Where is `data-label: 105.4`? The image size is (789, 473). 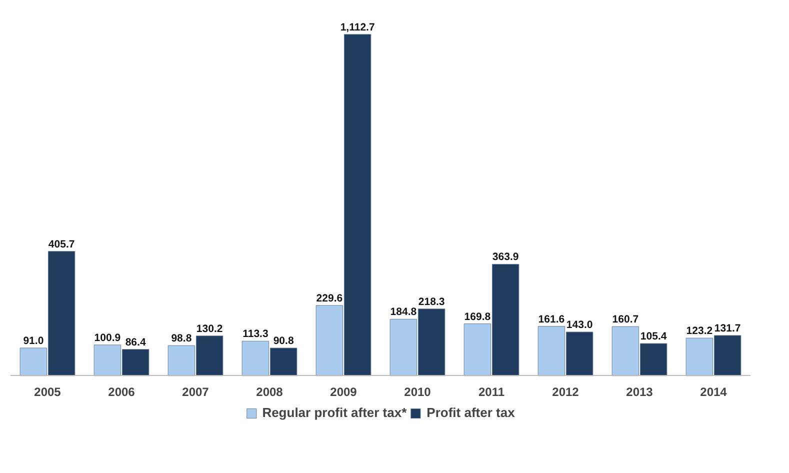 data-label: 105.4 is located at coordinates (653, 336).